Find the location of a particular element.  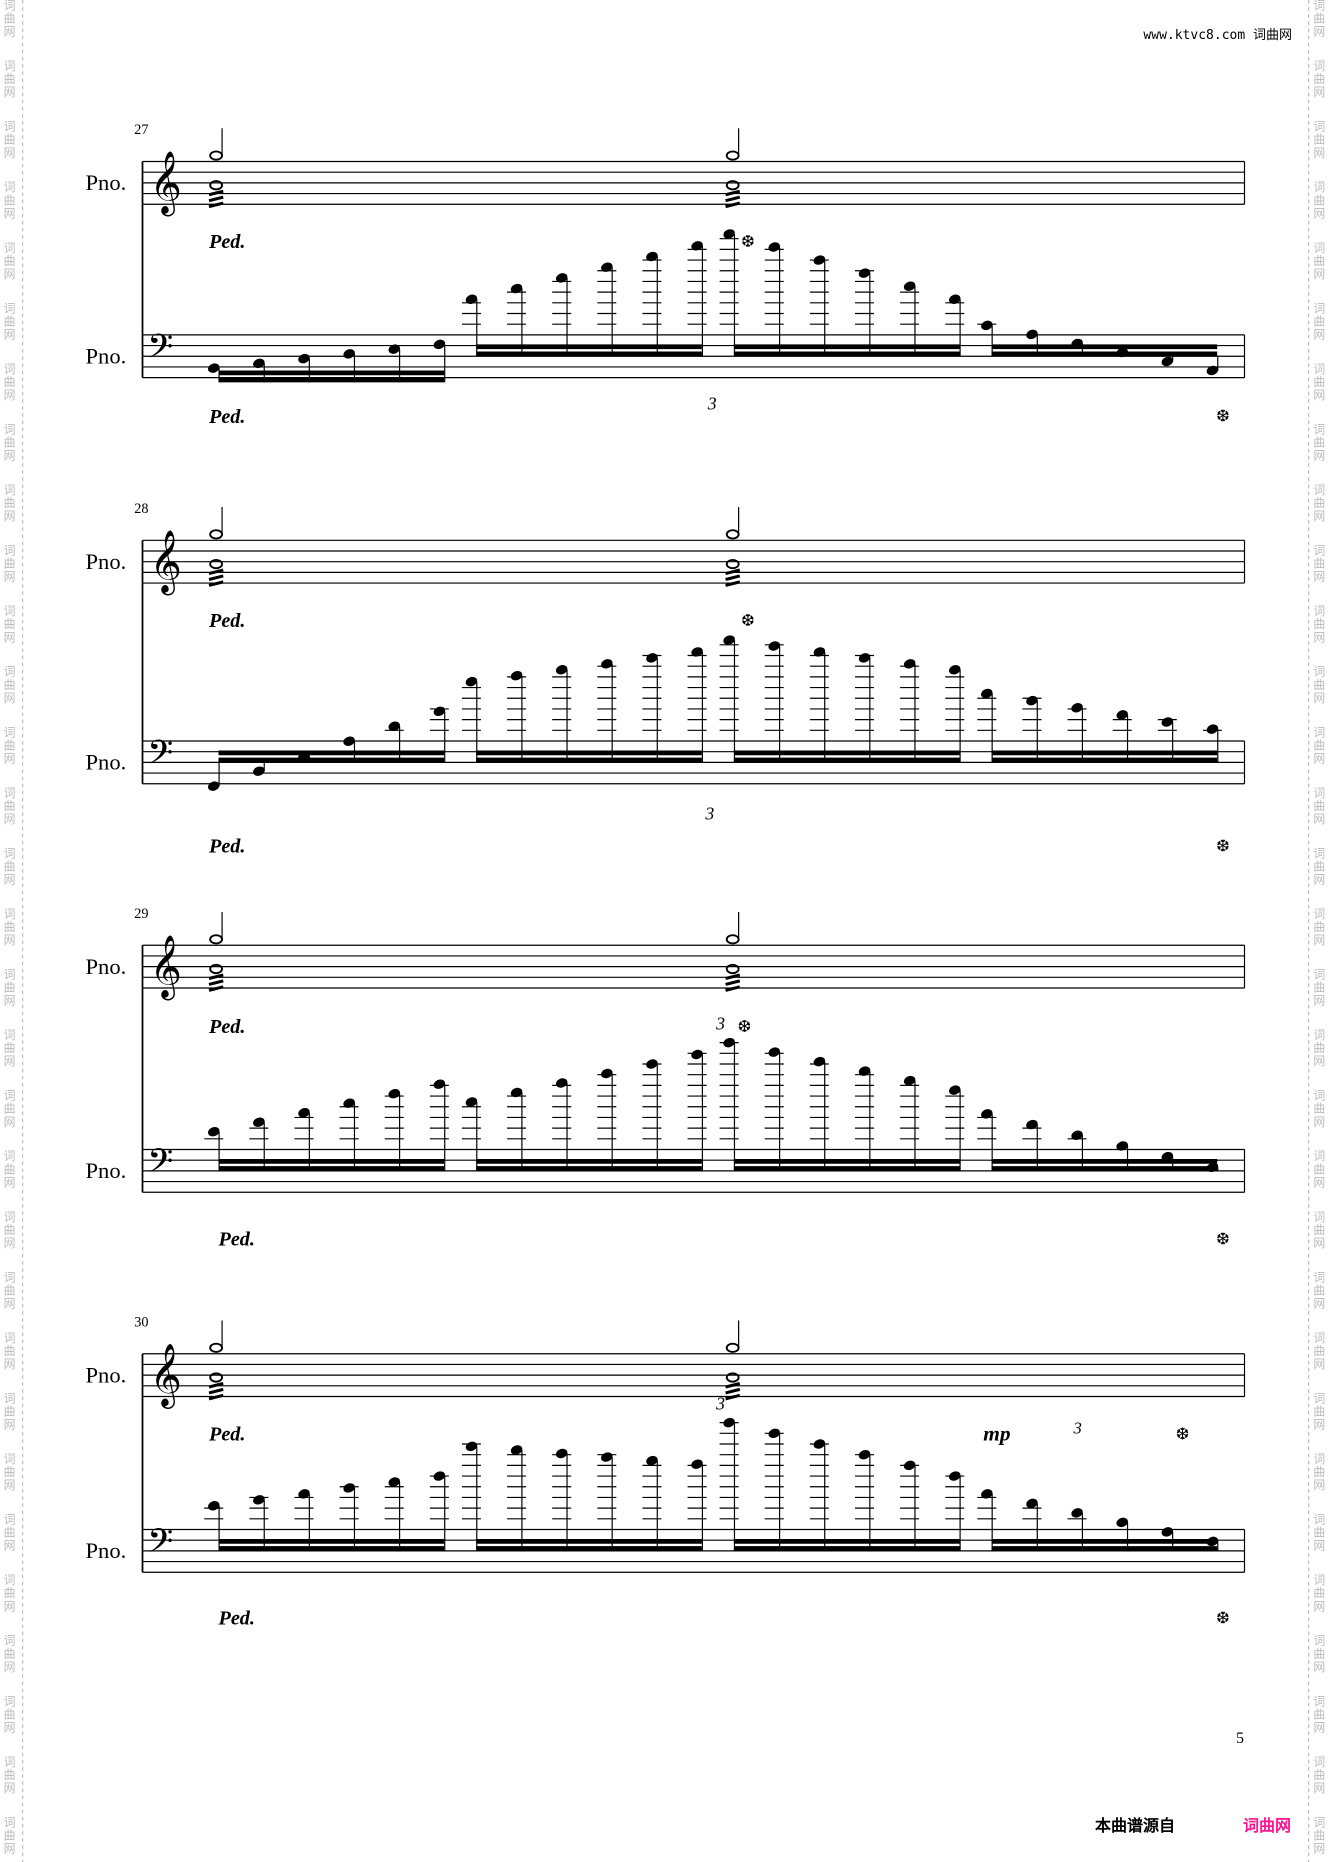

site-header: www.ktvc8.com 词曲网 is located at coordinates (1217, 35).